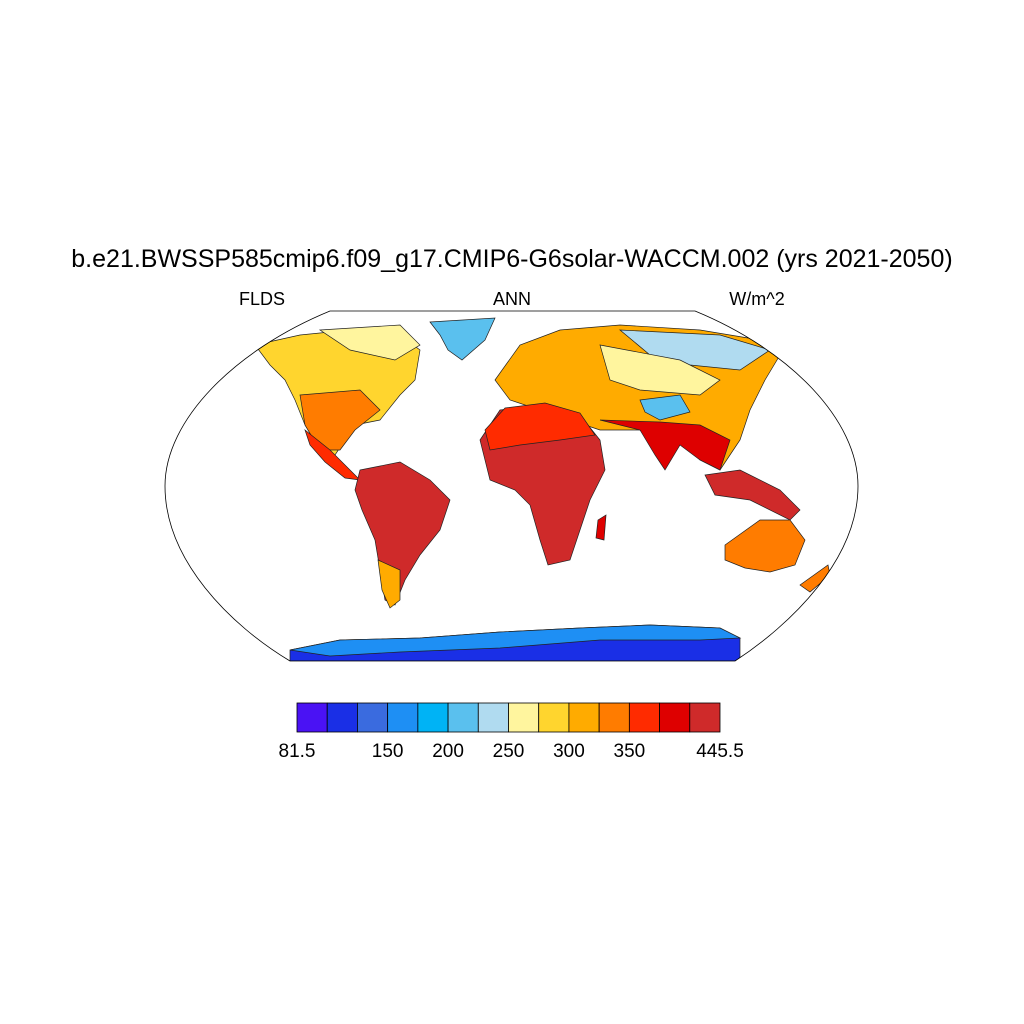  Describe the element at coordinates (630, 751) in the screenshot. I see `colorbar-label: 350` at that location.